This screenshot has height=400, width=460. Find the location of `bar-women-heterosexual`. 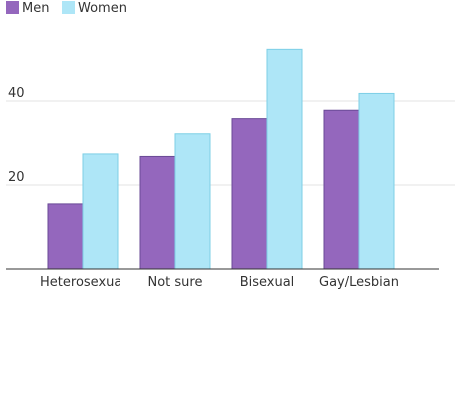

bar-women-heterosexual is located at coordinates (100, 211).